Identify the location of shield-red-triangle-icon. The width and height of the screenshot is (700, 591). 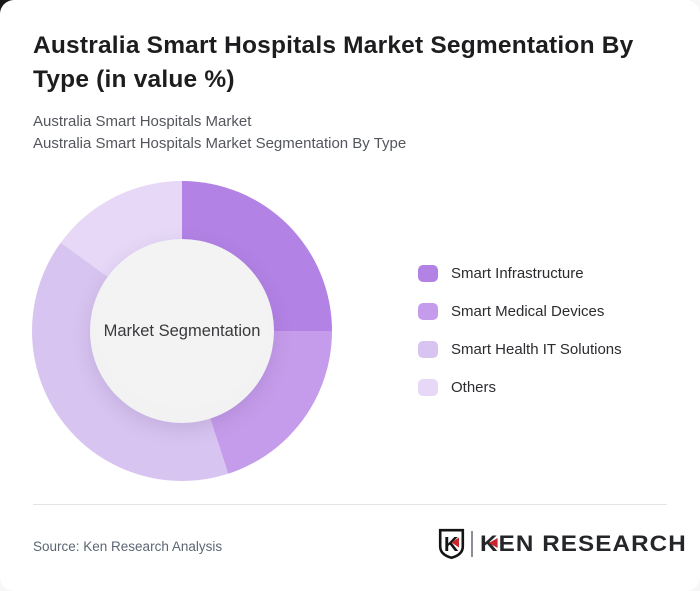
(455, 542).